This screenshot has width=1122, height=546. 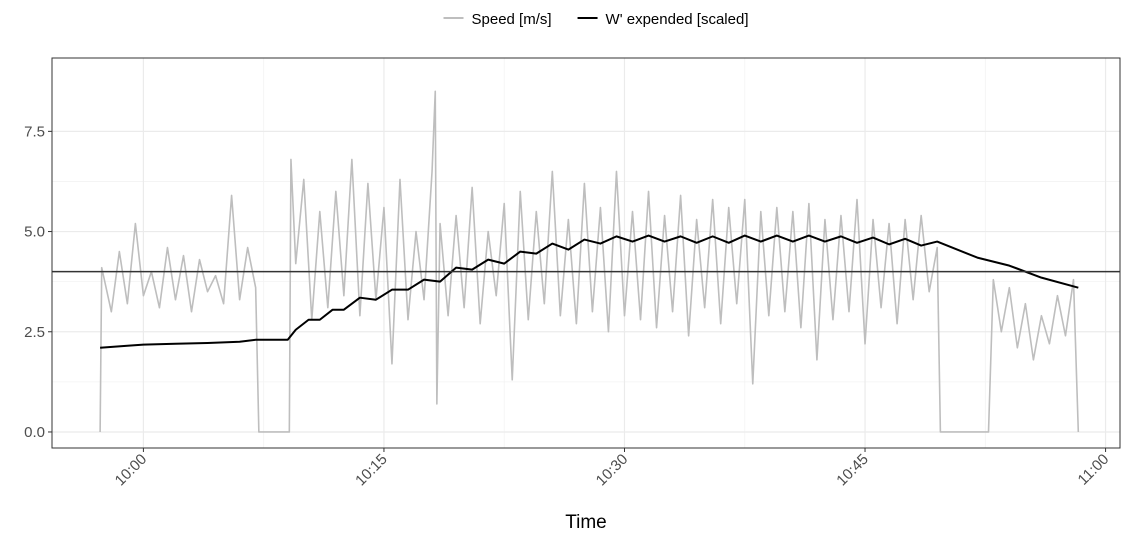 I want to click on y-tick-label: 7.5, so click(x=34, y=131).